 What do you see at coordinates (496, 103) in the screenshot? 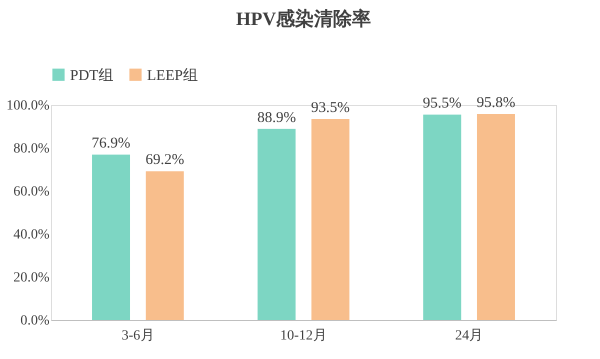
I see `data-label: 95.8%` at bounding box center [496, 103].